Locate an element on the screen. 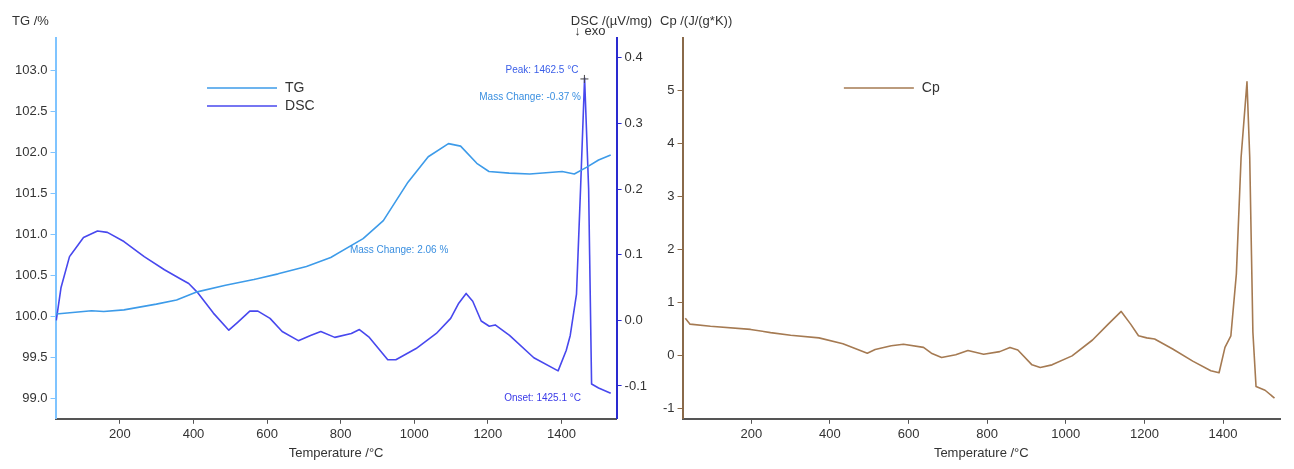  y-tick-label: 1 is located at coordinates (671, 302).